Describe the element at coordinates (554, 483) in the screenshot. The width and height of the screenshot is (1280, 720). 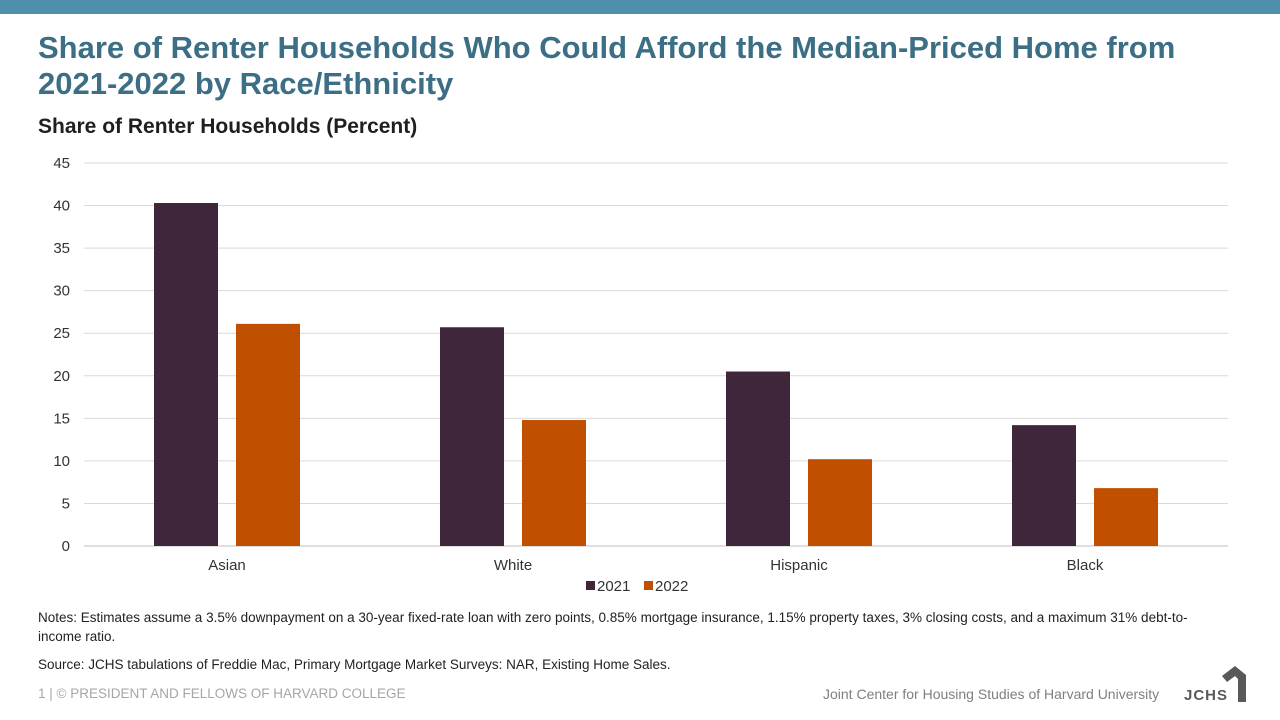
I see `bar-2022-white` at that location.